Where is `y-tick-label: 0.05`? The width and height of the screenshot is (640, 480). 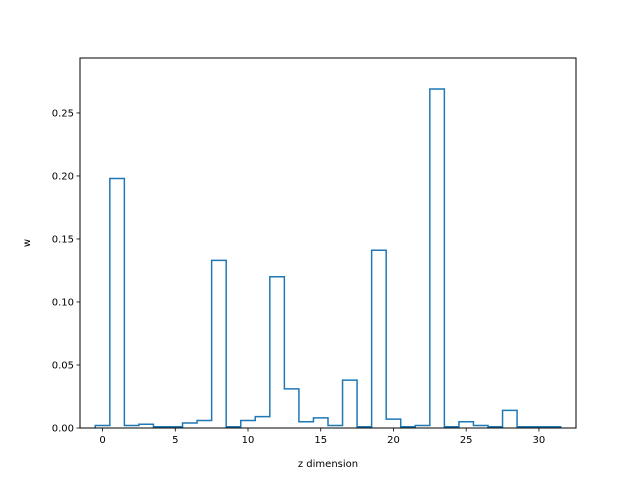 y-tick-label: 0.05 is located at coordinates (63, 365).